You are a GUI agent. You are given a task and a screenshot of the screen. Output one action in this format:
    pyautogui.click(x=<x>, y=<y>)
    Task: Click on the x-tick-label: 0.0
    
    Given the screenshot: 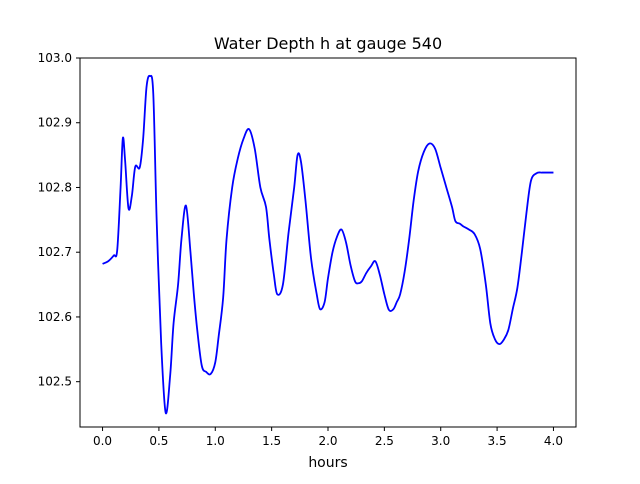 What is the action you would take?
    pyautogui.click(x=102, y=441)
    